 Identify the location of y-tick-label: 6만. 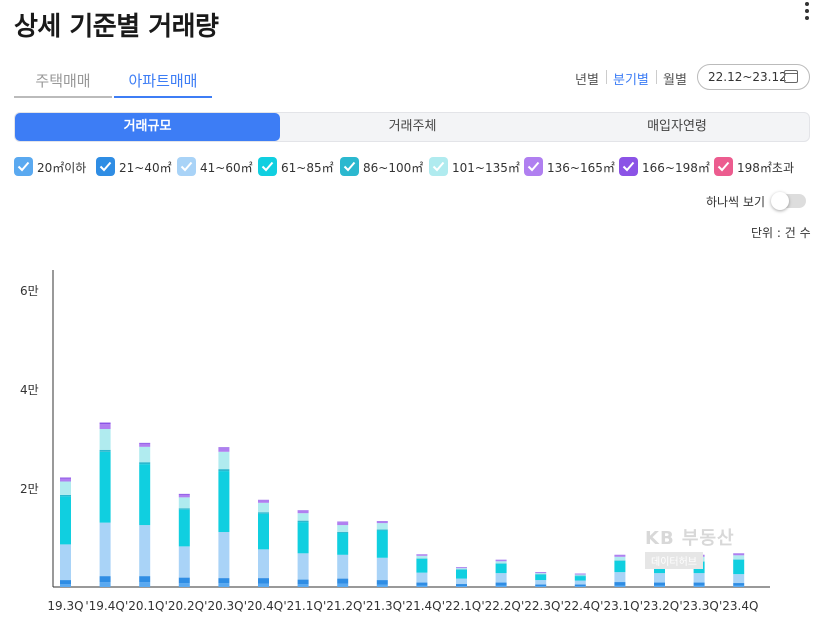
(29, 290).